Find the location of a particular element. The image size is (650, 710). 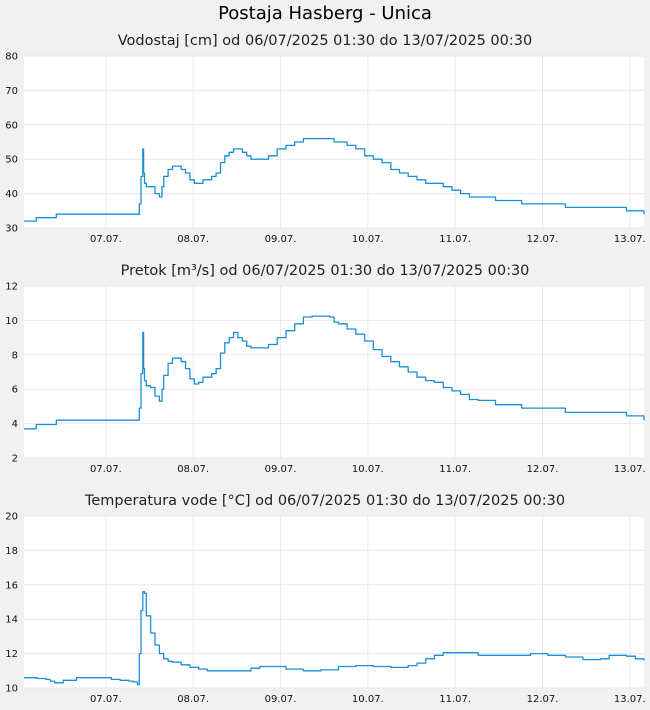

panel-1-y-tick-label: 50 is located at coordinates (11, 160).